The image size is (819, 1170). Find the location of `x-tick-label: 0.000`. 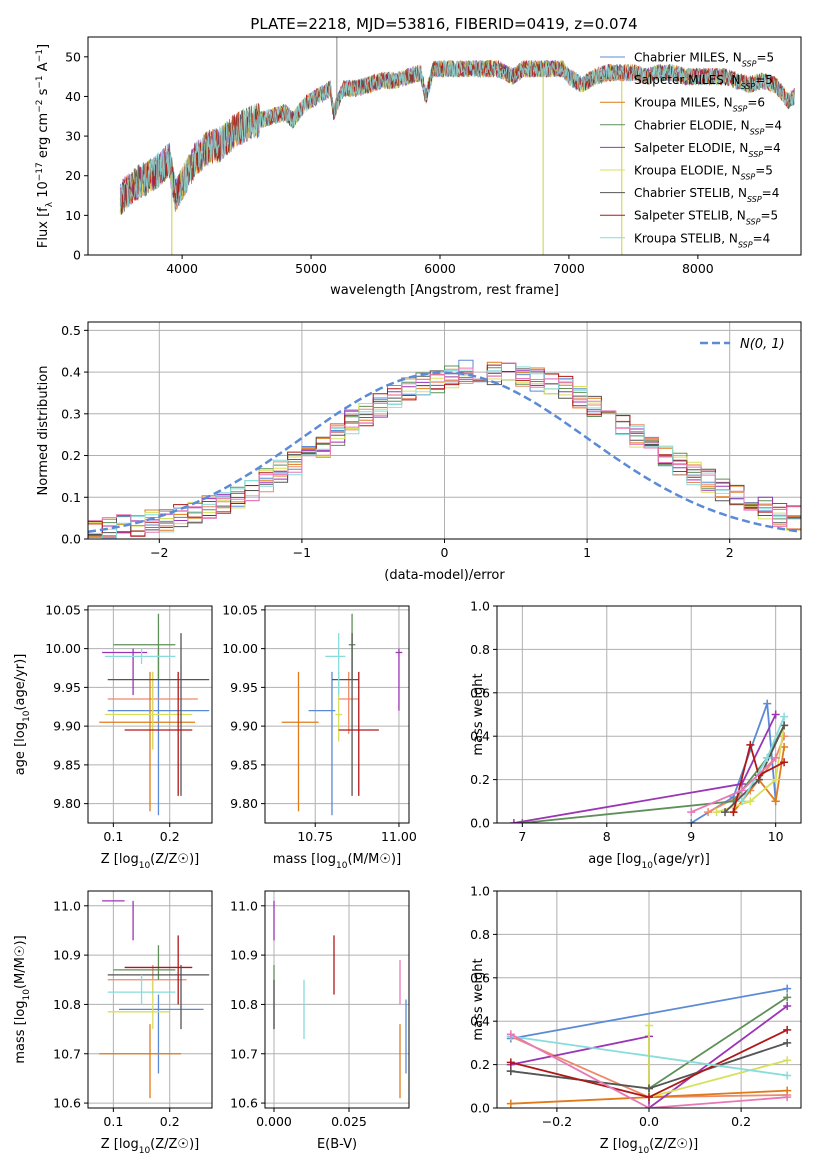

x-tick-label: 0.000 is located at coordinates (274, 1121).